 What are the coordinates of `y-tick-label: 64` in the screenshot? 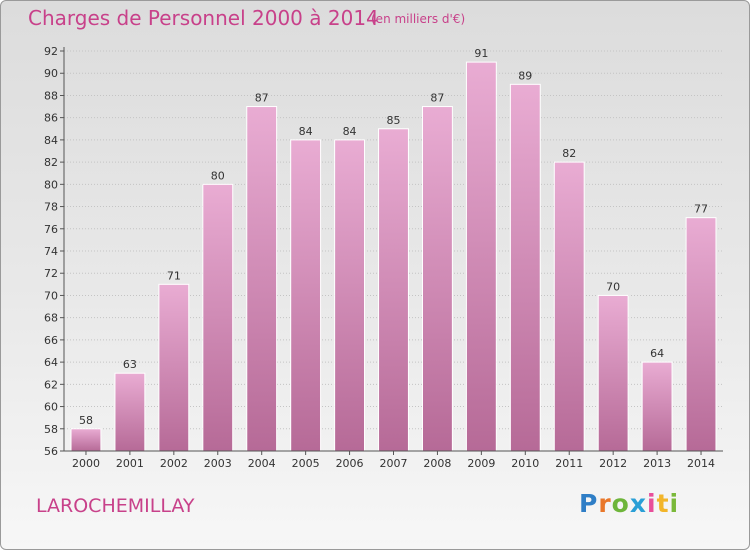 It's located at (51, 362).